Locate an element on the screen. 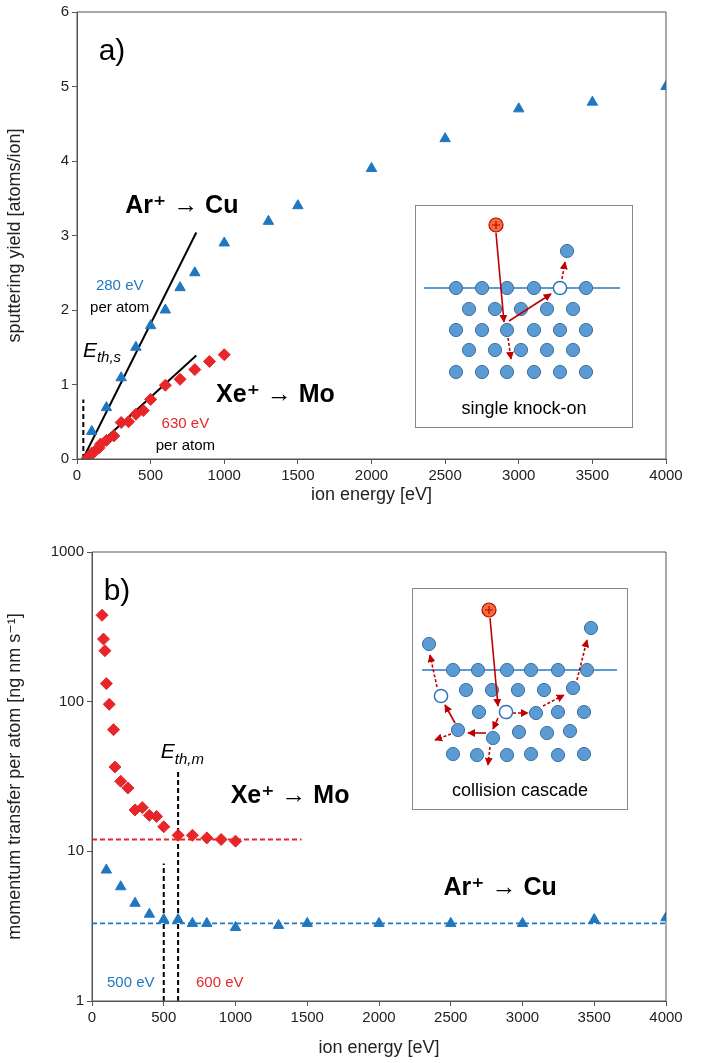 This screenshot has width=701, height=1063. annotation: 280 eV is located at coordinates (119, 285).